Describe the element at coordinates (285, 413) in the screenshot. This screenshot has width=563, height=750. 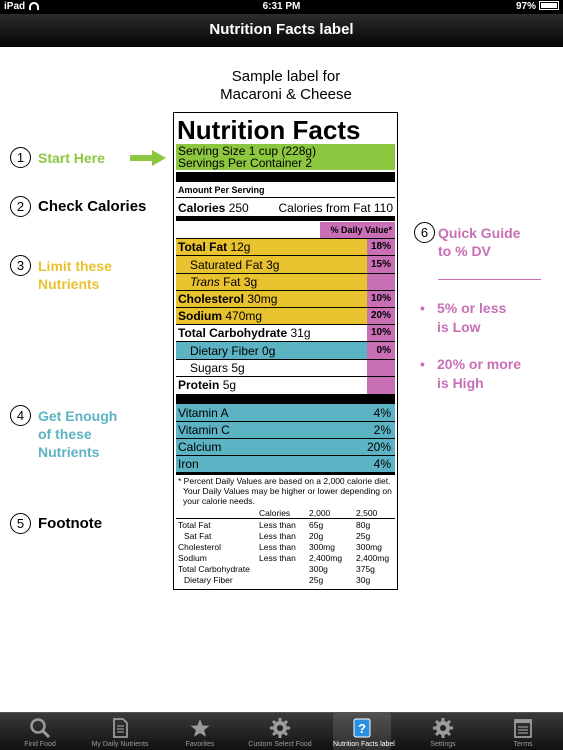
I see `vitamin-a: Vitamin A 4%` at that location.